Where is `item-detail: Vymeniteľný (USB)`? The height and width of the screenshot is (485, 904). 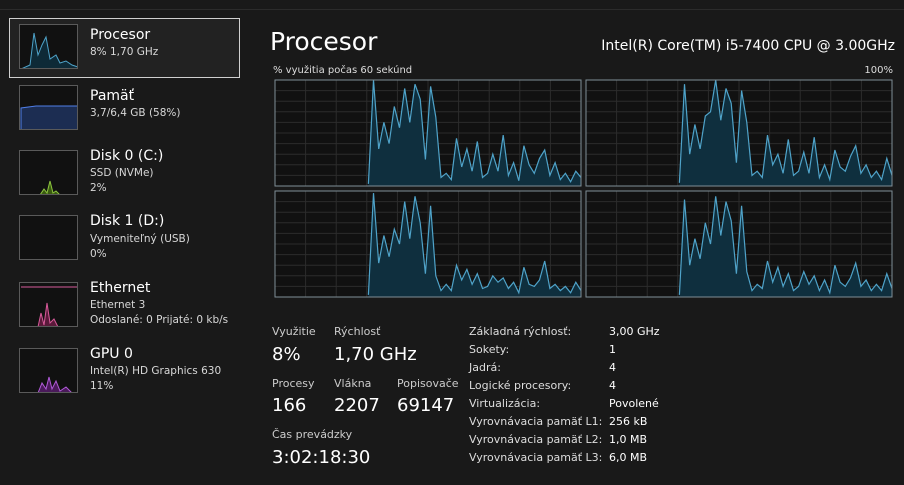 item-detail: Vymeniteľný (USB) is located at coordinates (140, 239).